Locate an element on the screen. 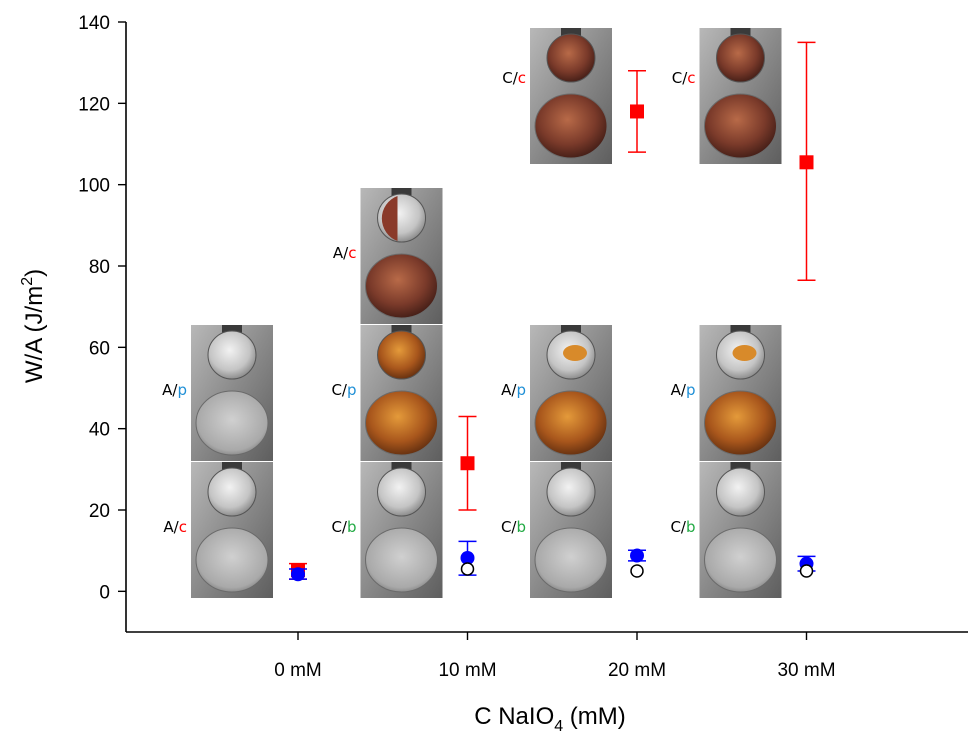  x-tick-label: 0 mM is located at coordinates (298, 670).